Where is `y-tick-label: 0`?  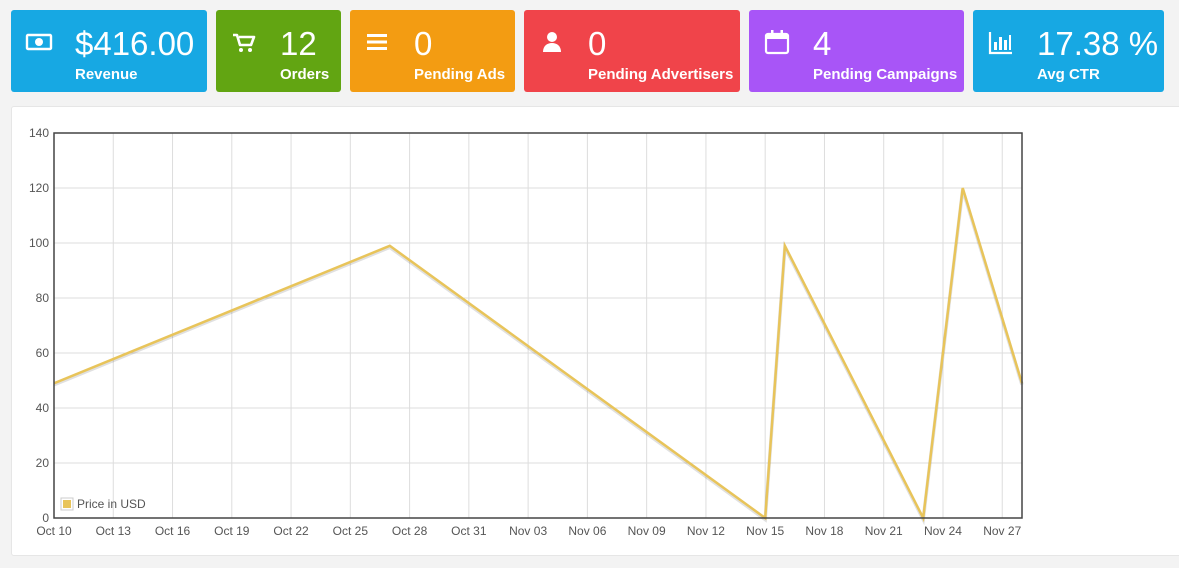 y-tick-label: 0 is located at coordinates (45, 518).